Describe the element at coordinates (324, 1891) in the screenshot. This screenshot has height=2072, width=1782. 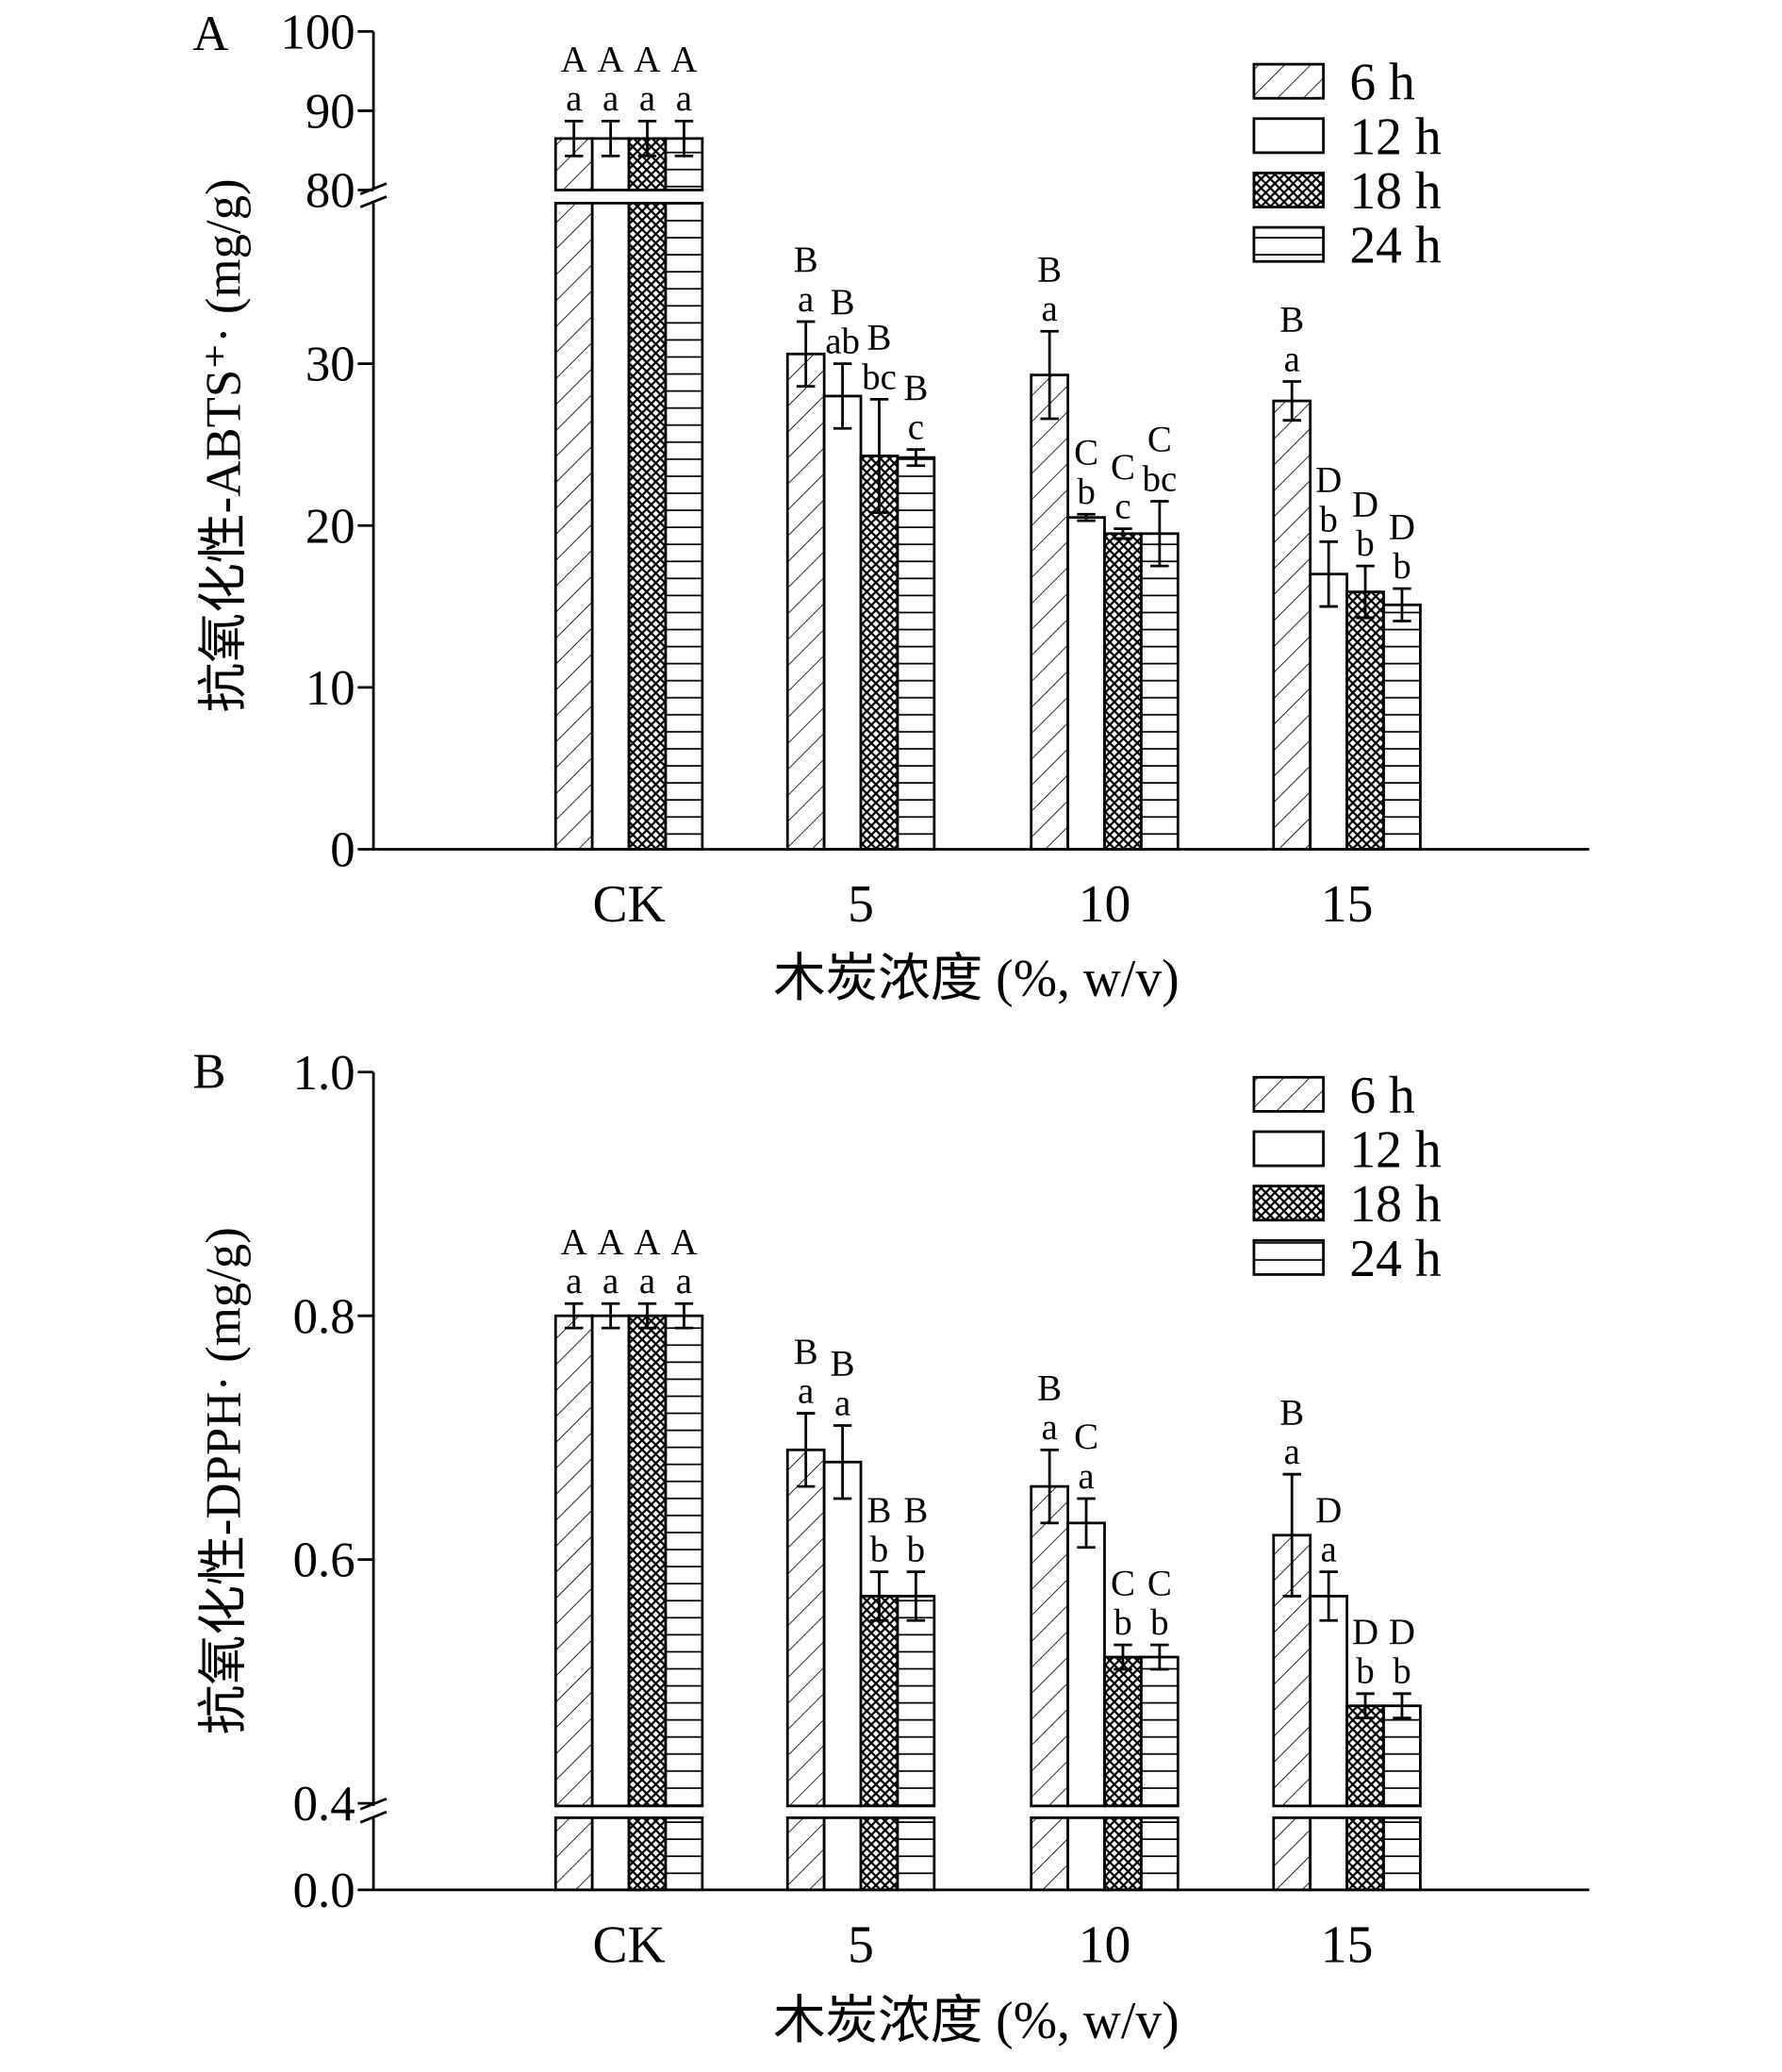
I see `y-tick-label: 0.0` at that location.